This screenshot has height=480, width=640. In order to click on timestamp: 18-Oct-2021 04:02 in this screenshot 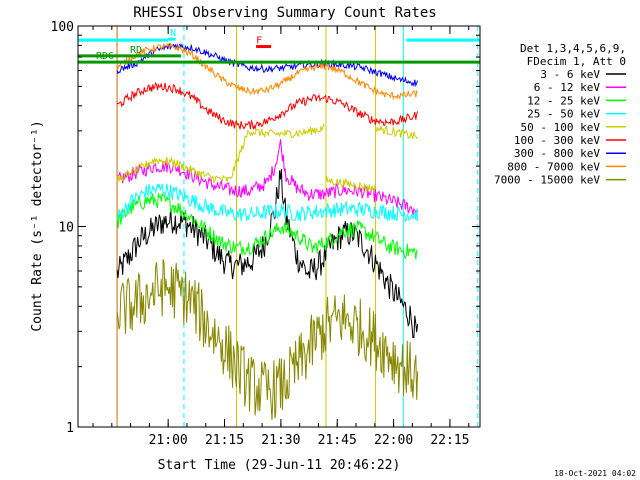, I will do `click(595, 473)`.